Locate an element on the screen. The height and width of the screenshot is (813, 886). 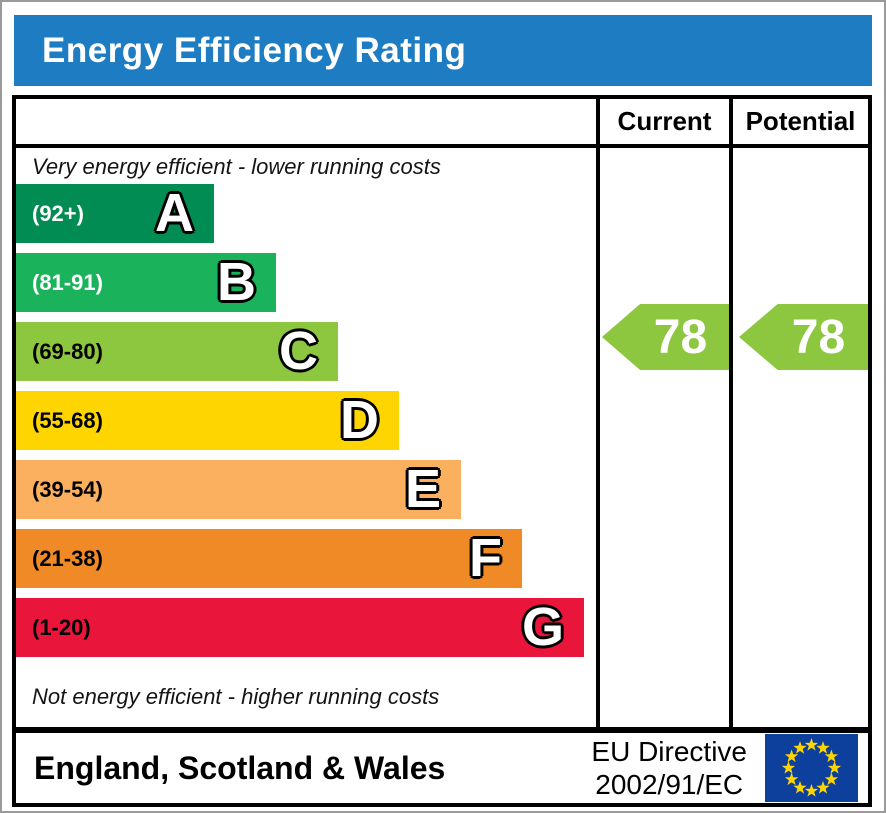
band-range-label: (55-68) is located at coordinates (67, 420).